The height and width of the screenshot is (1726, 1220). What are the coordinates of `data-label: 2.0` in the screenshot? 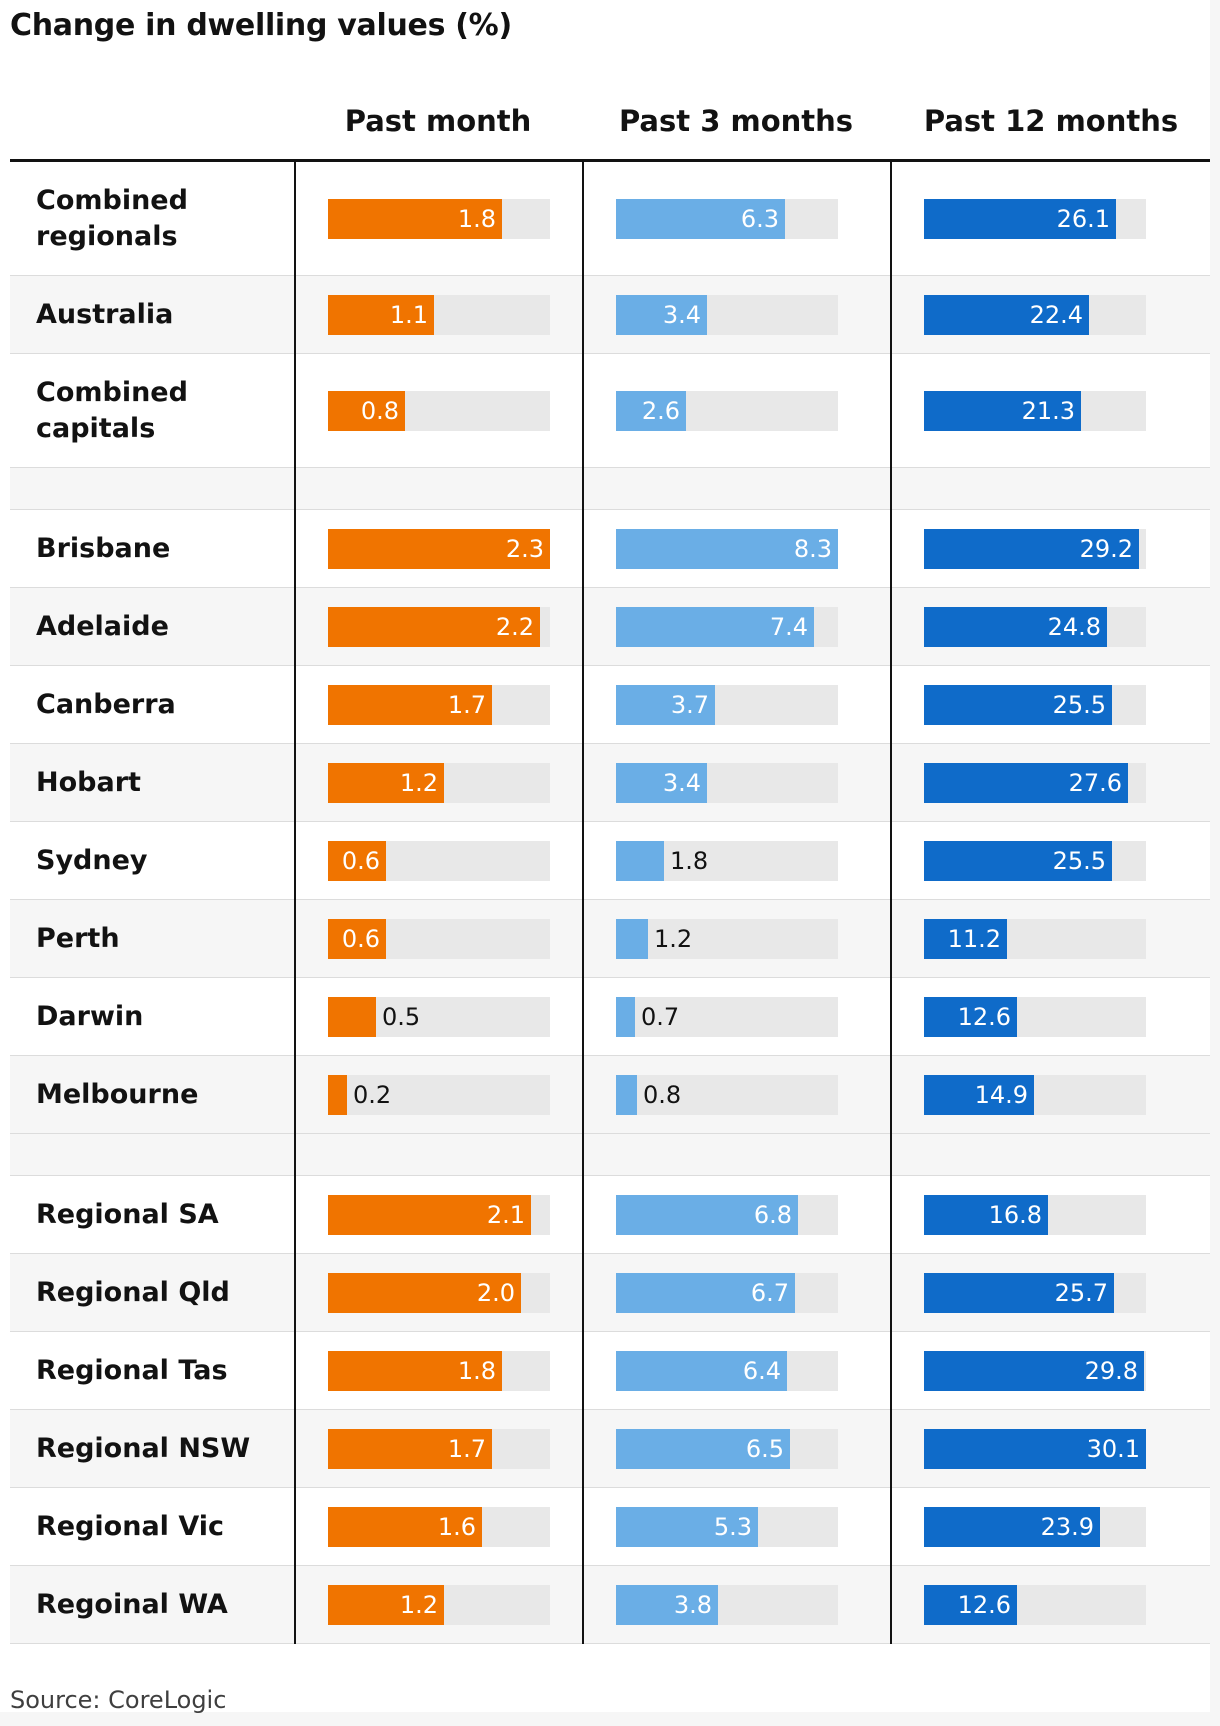 It's located at (495, 1293).